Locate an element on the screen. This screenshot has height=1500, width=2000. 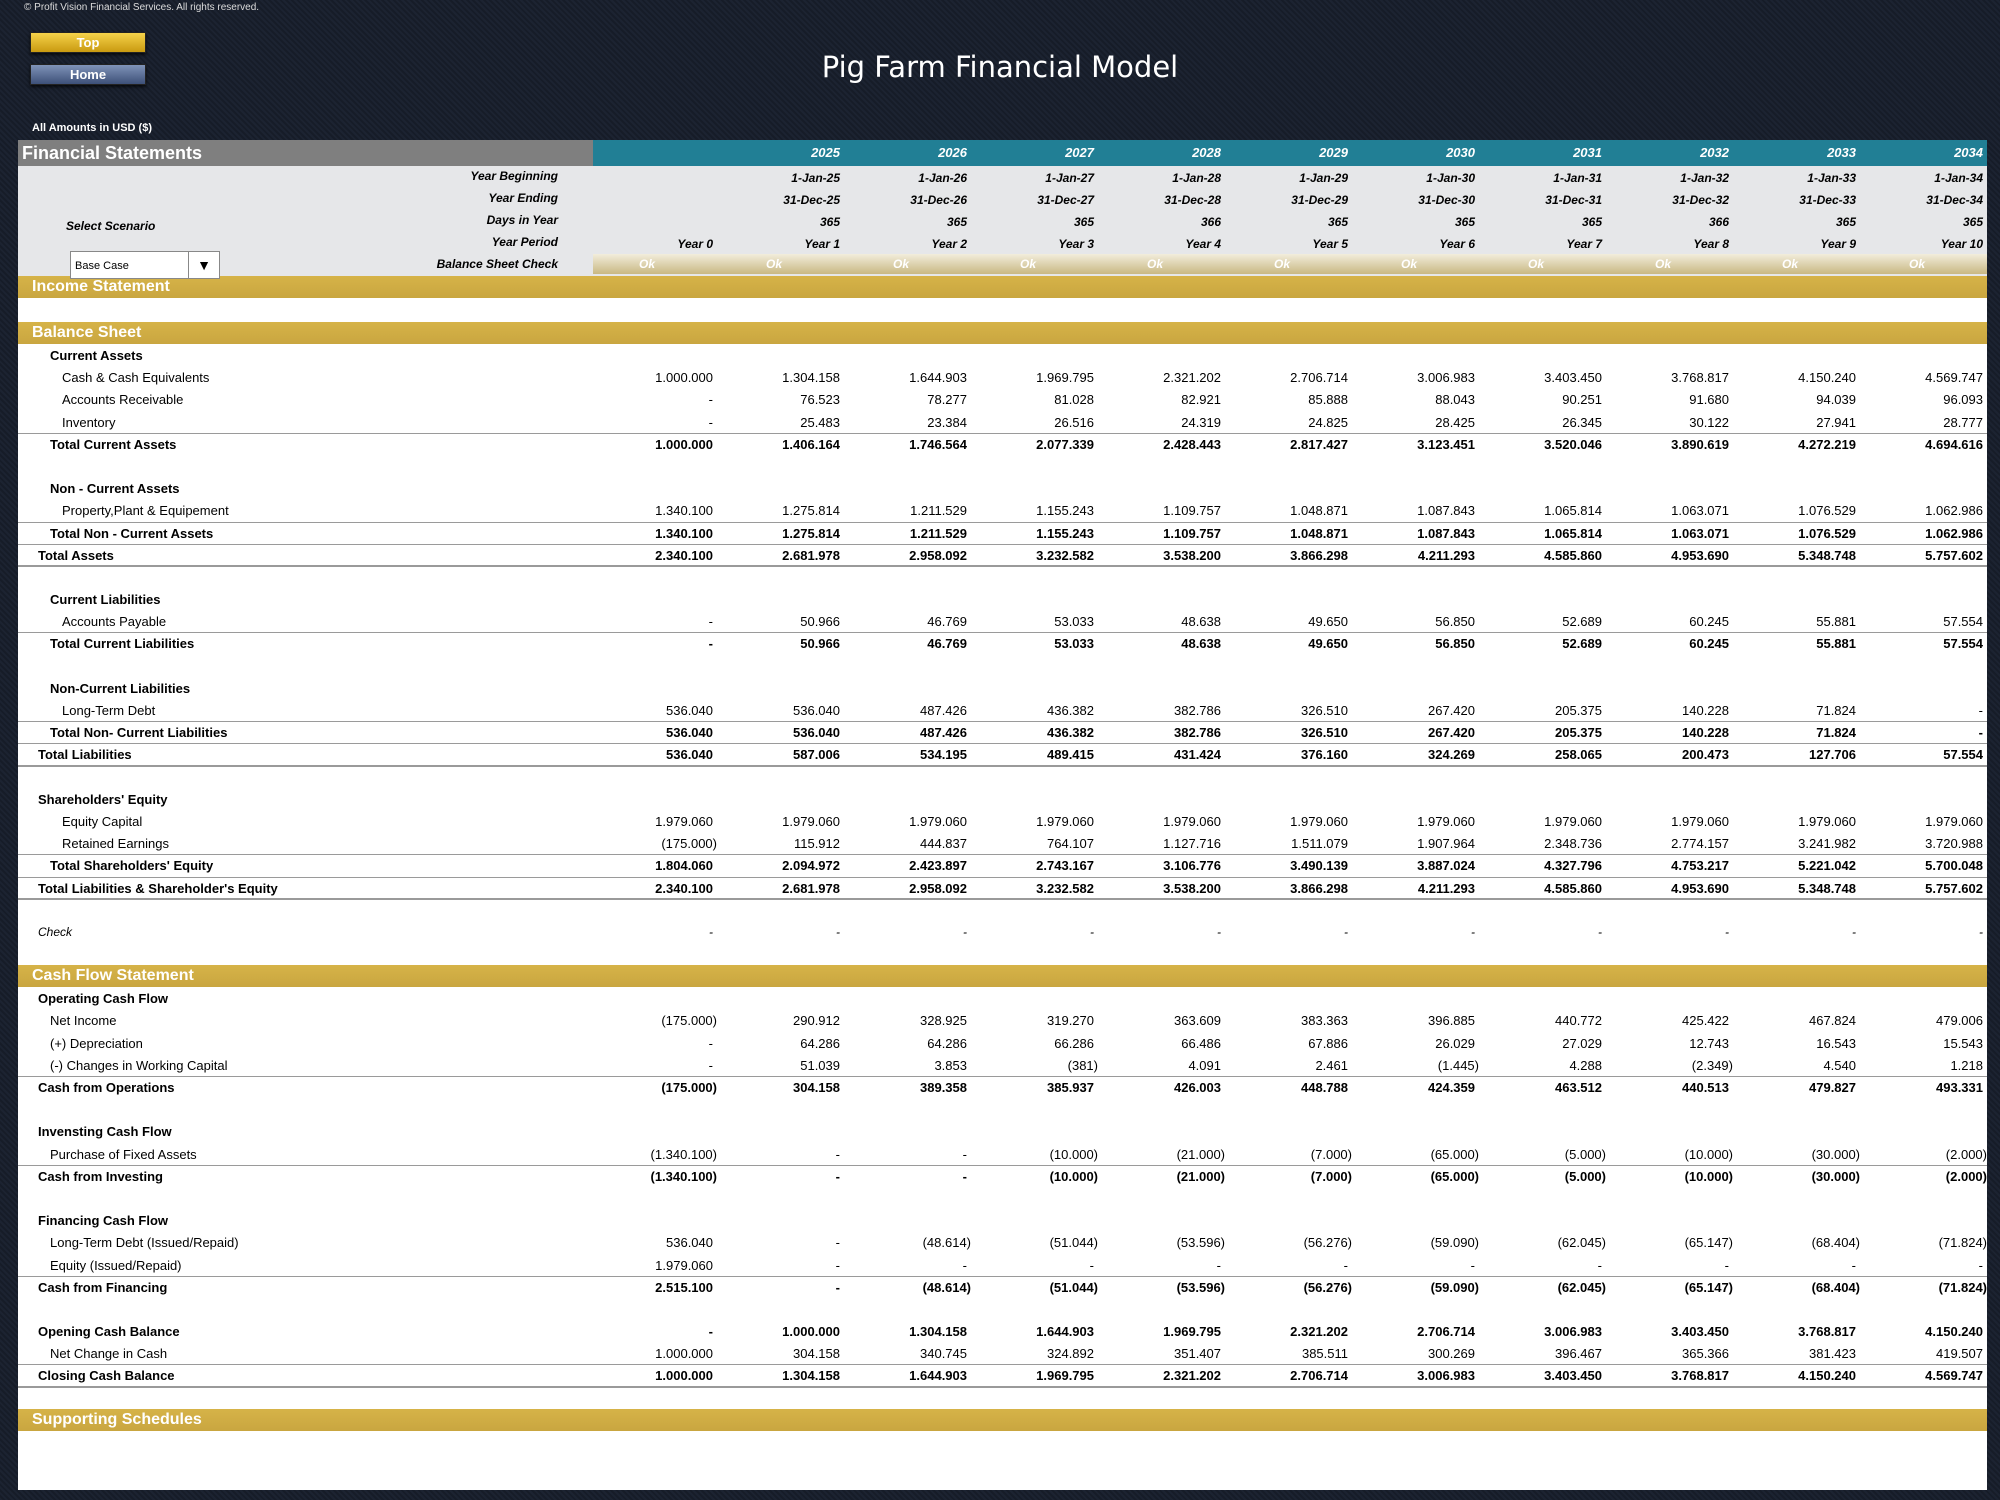
cell-value: 2.321.202 is located at coordinates (1319, 1332).